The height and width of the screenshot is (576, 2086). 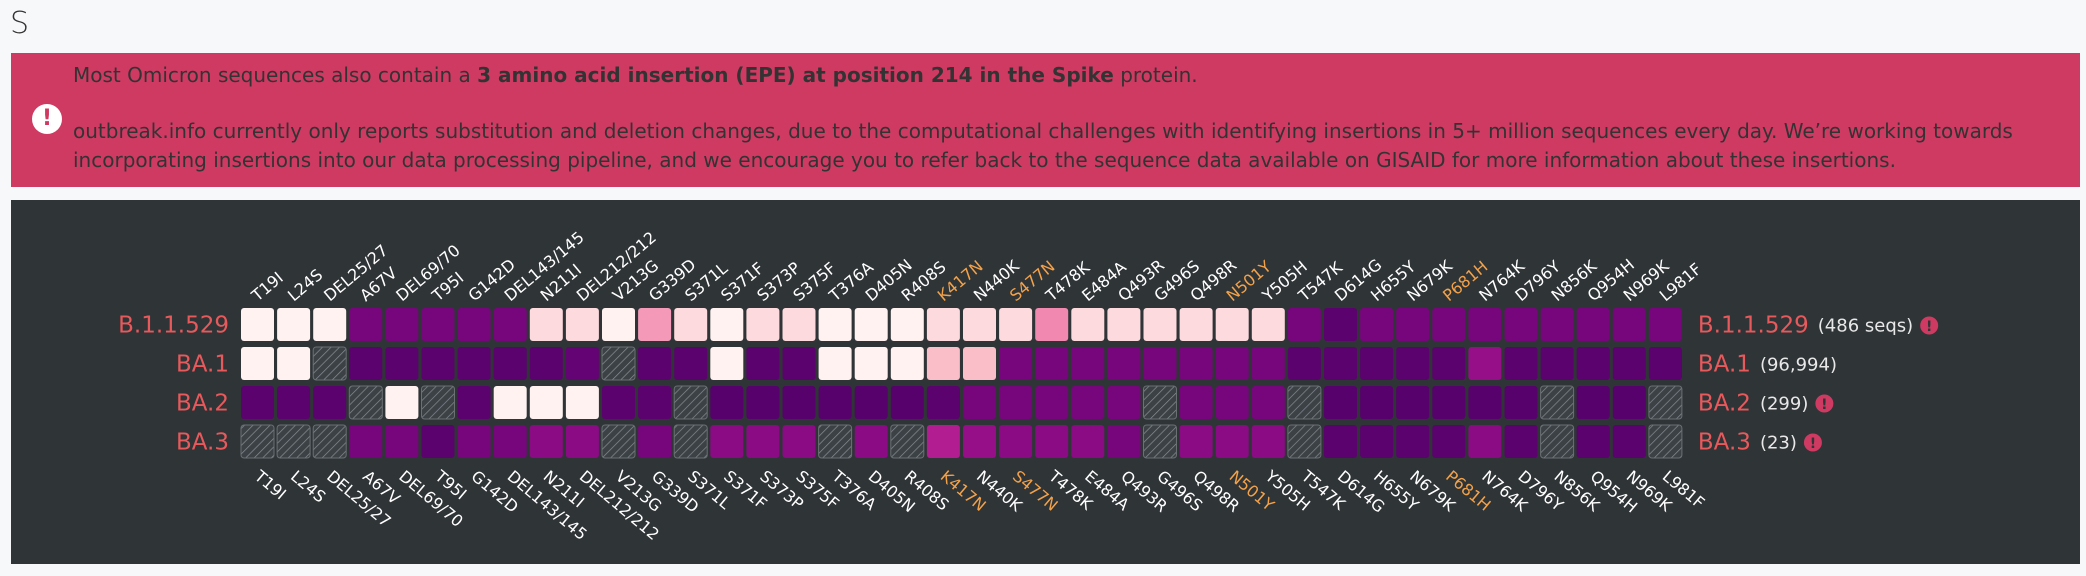 What do you see at coordinates (202, 443) in the screenshot?
I see `lineage-label-left: BA.3` at bounding box center [202, 443].